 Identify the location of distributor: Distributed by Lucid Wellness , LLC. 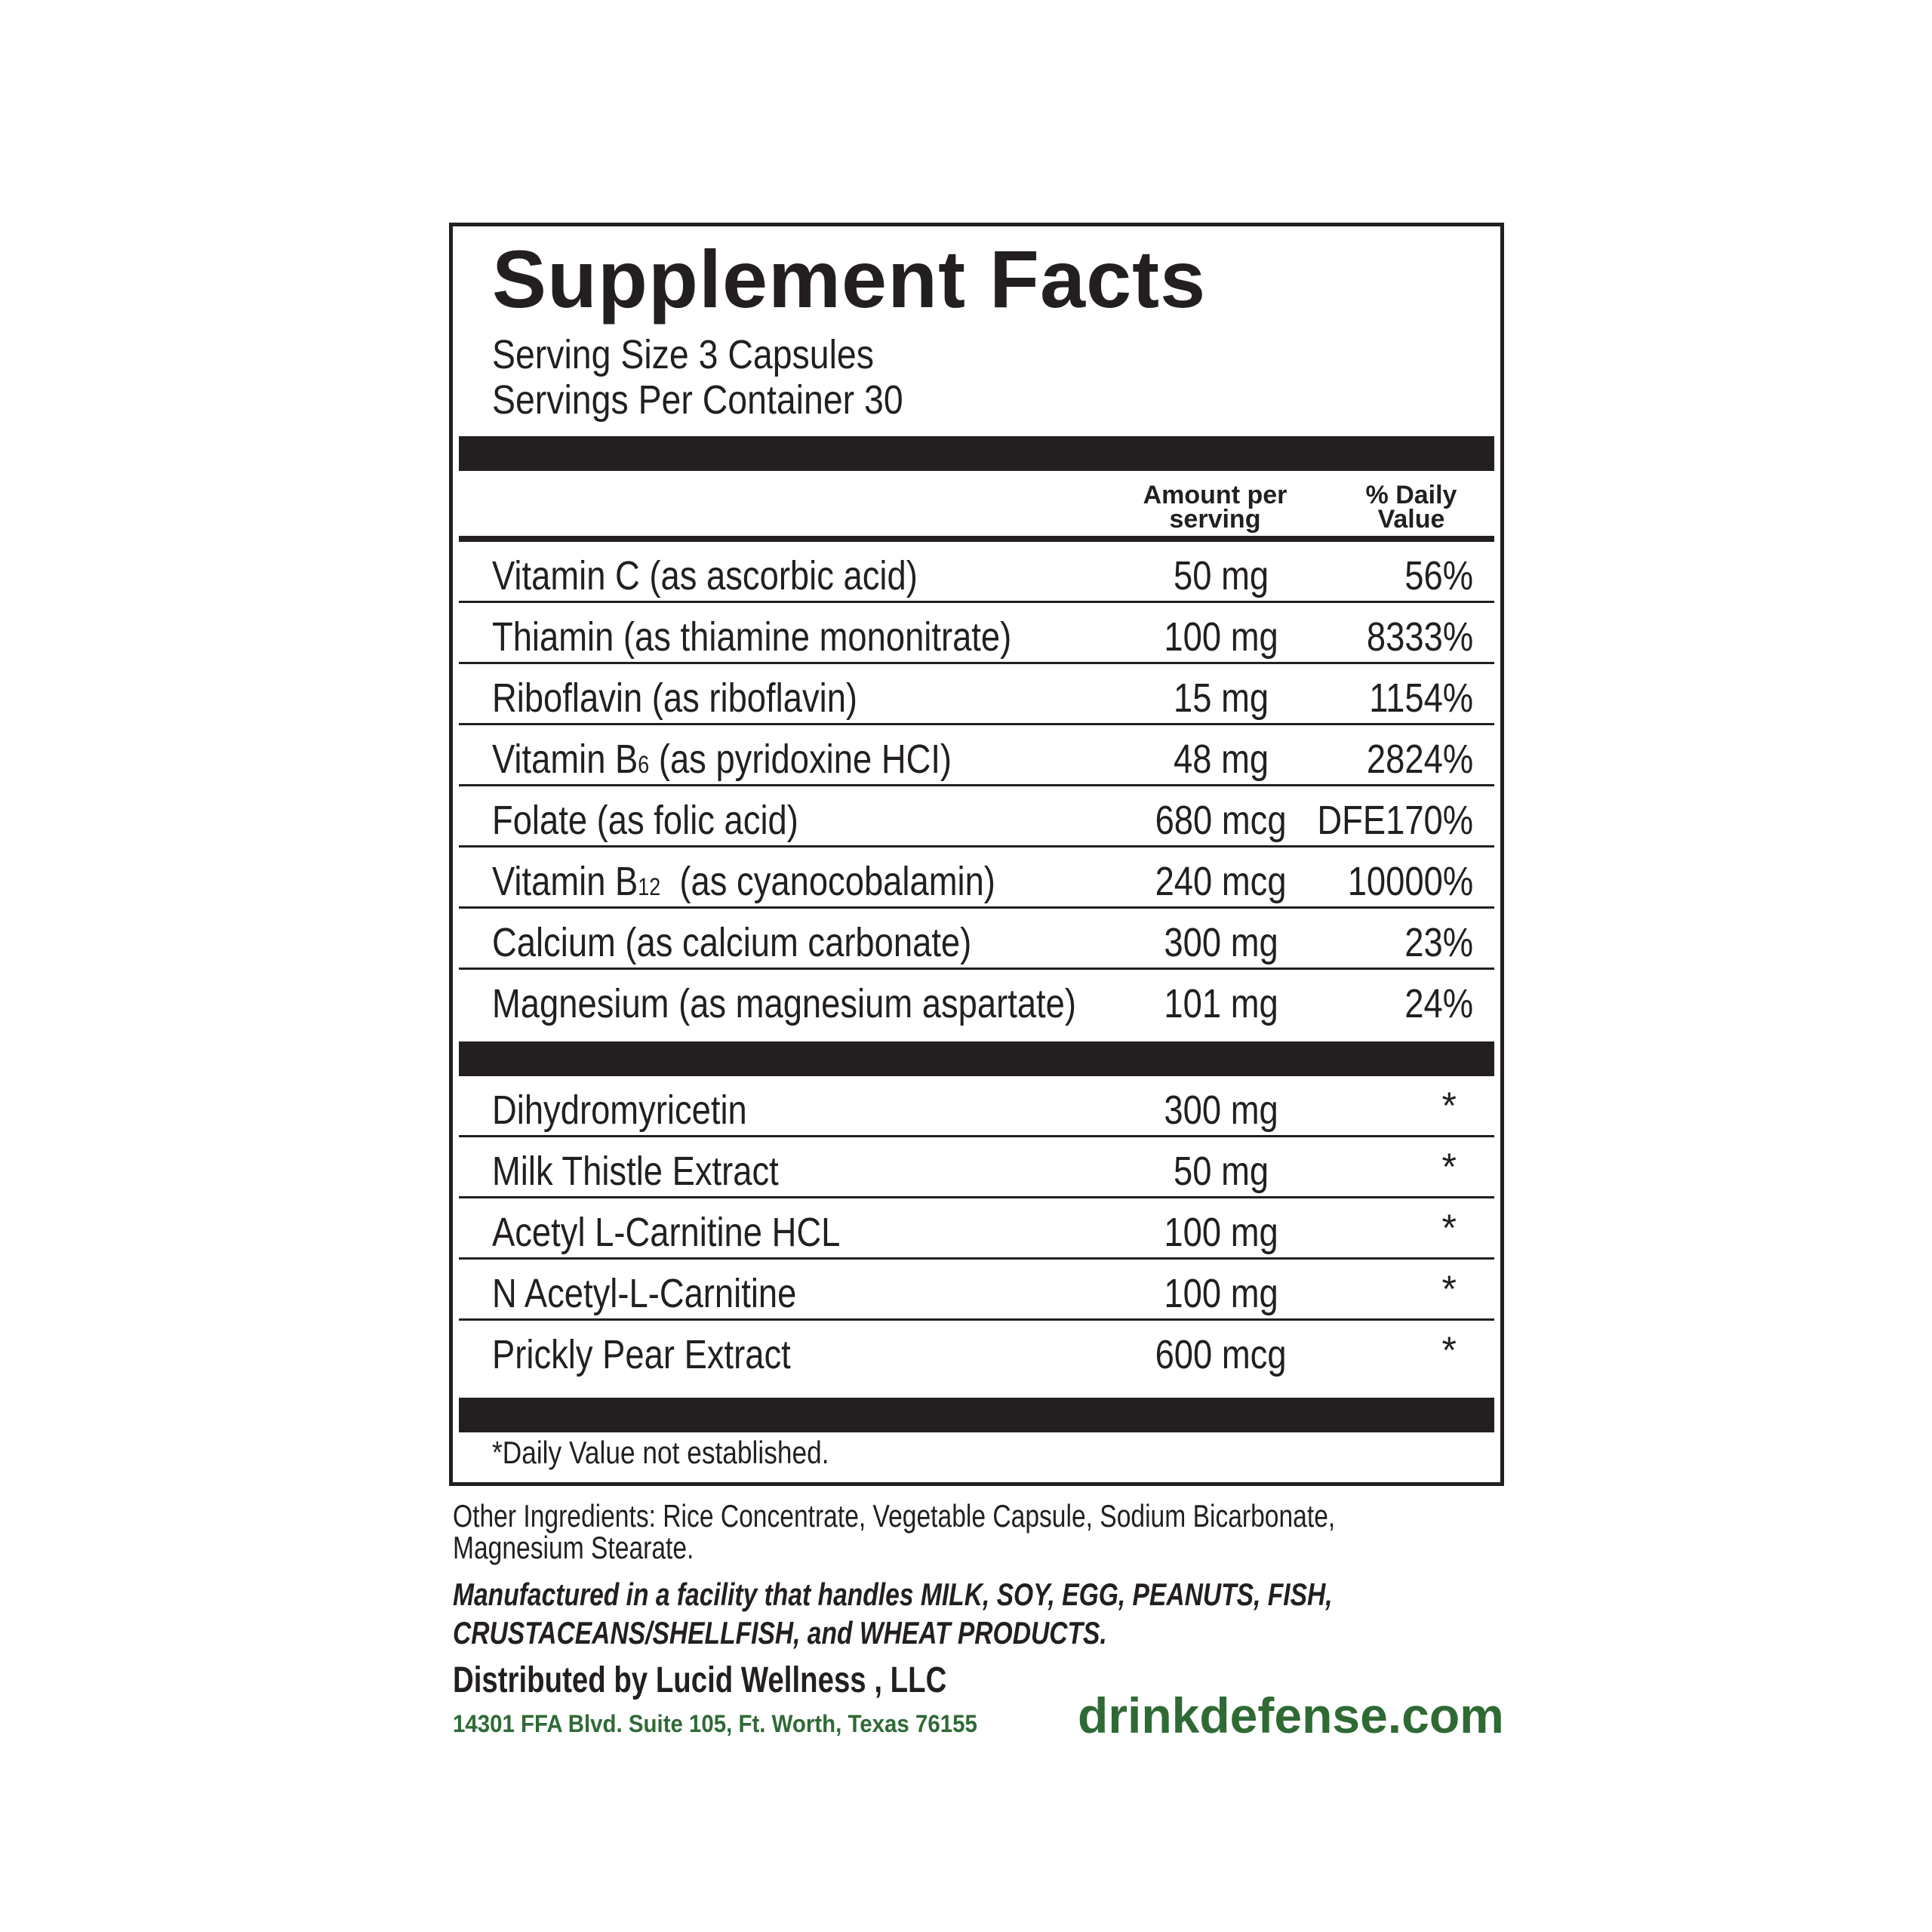
(700, 1680).